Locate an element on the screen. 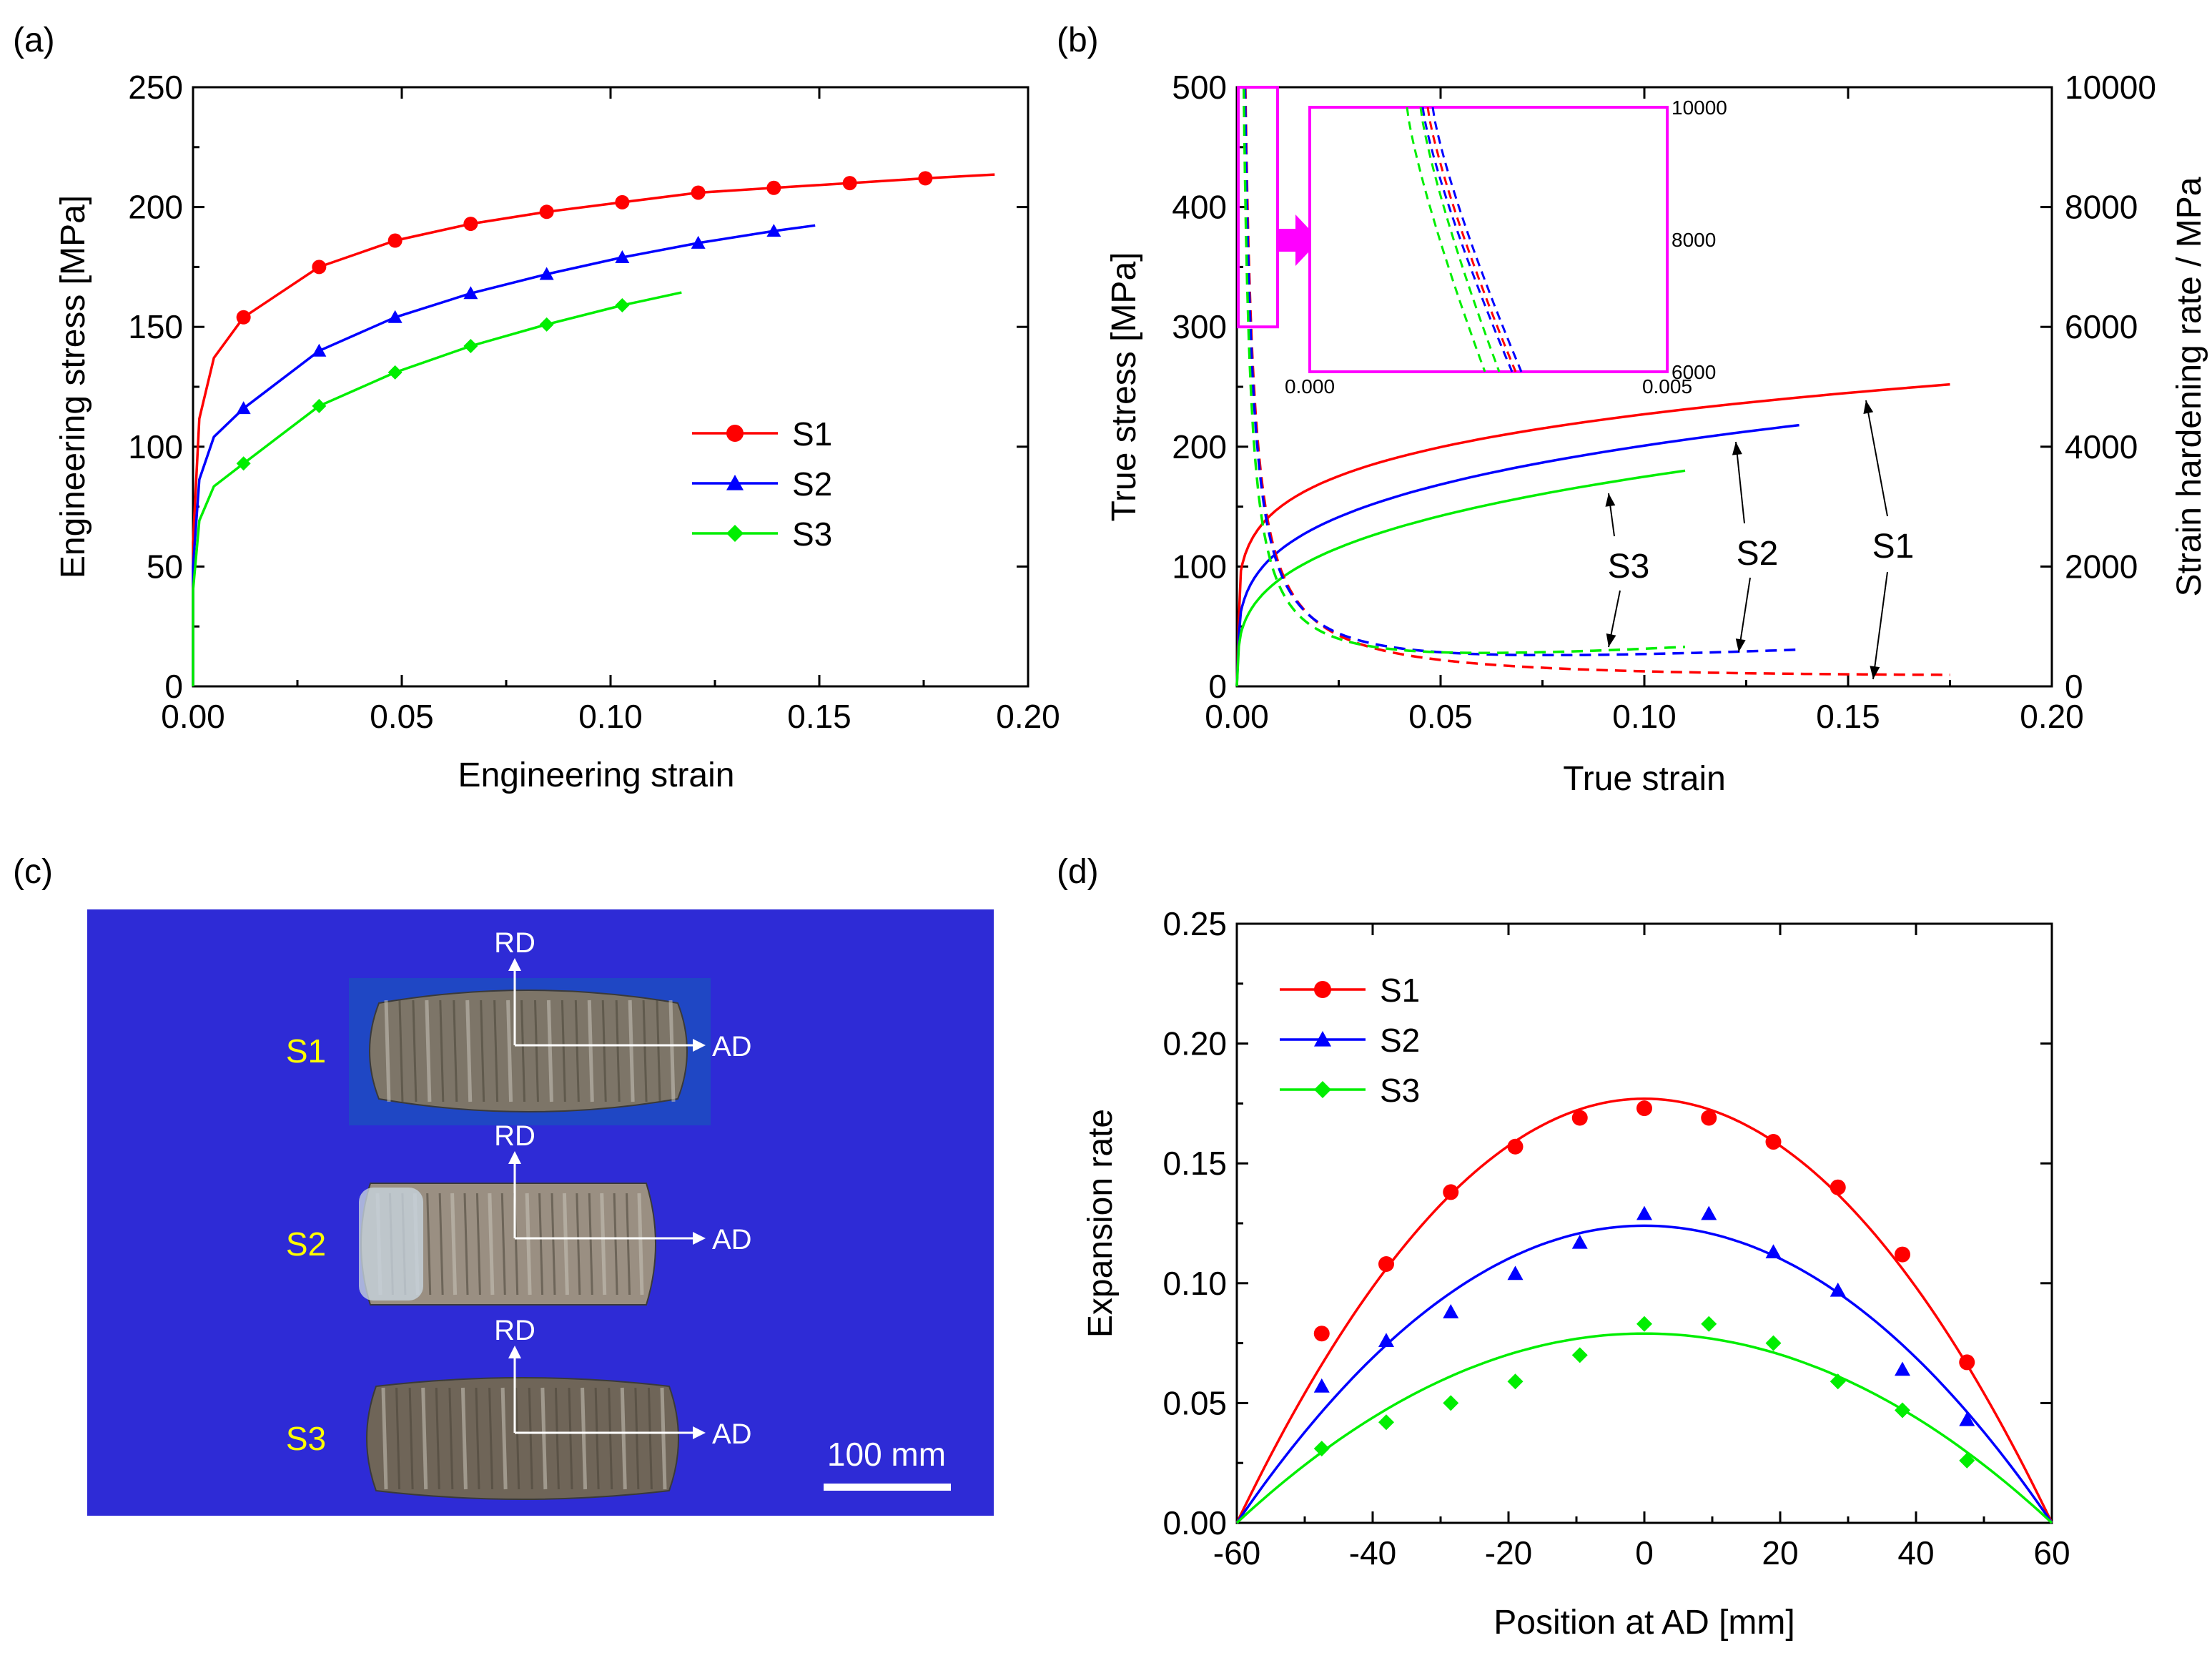 Image resolution: width=2212 pixels, height=1663 pixels. panel-label-b: (b) is located at coordinates (1078, 40).